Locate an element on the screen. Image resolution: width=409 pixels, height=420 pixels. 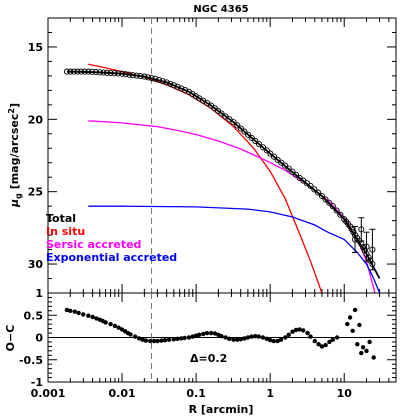
y-tick-label: 20 is located at coordinates (36, 119).